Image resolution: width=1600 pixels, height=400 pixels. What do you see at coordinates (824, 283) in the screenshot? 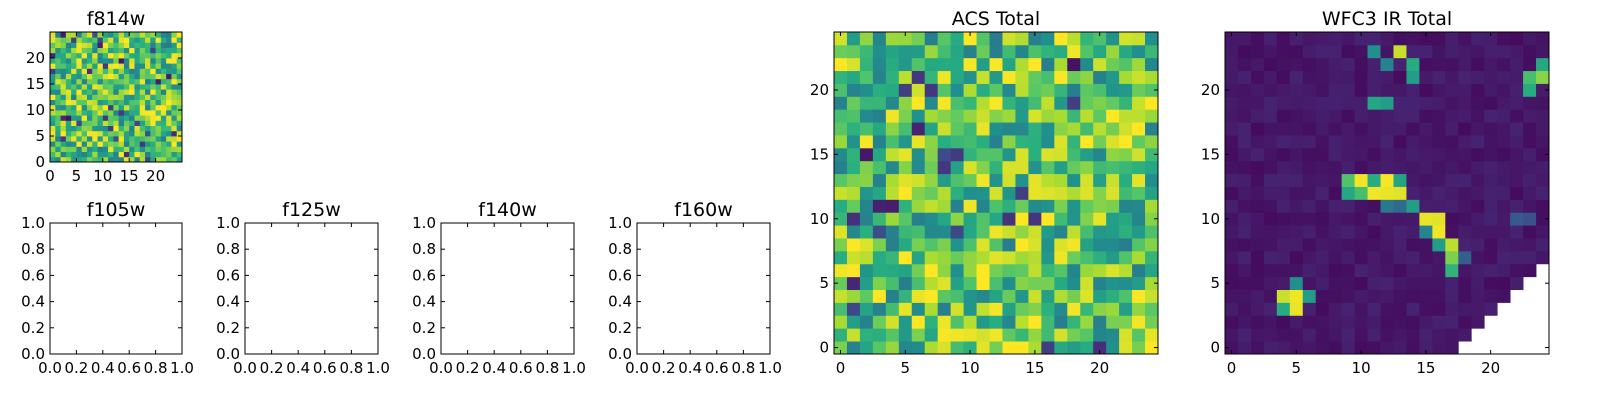
I see `y-tick-label: 5` at bounding box center [824, 283].